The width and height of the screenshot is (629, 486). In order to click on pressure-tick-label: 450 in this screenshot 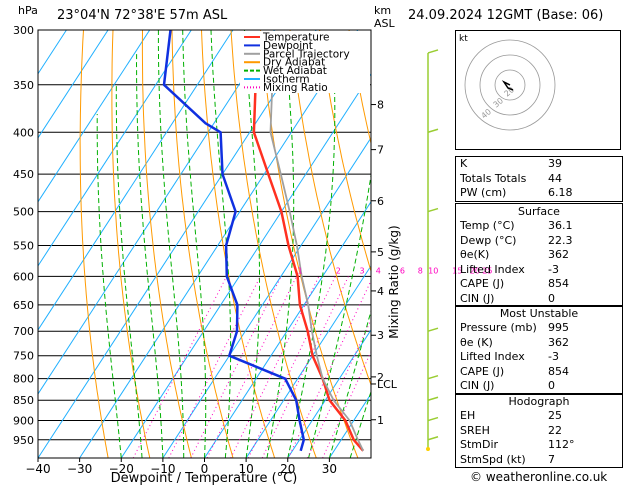, I will do `click(23, 174)`.